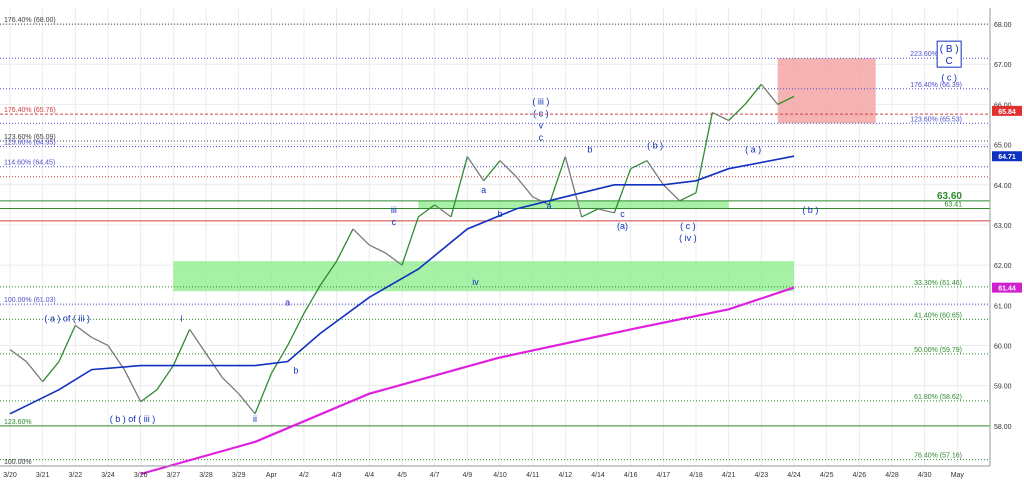 The height and width of the screenshot is (486, 1024). Describe the element at coordinates (1003, 387) in the screenshot. I see `y-tick-label: 59.00` at that location.